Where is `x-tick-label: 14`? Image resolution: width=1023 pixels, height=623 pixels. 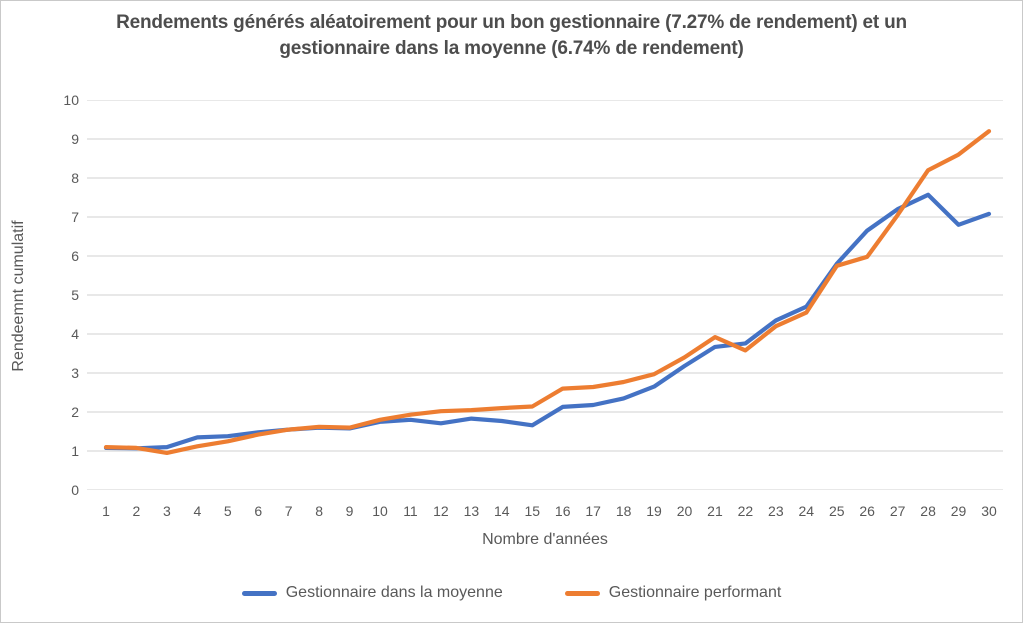 x-tick-label: 14 is located at coordinates (502, 511).